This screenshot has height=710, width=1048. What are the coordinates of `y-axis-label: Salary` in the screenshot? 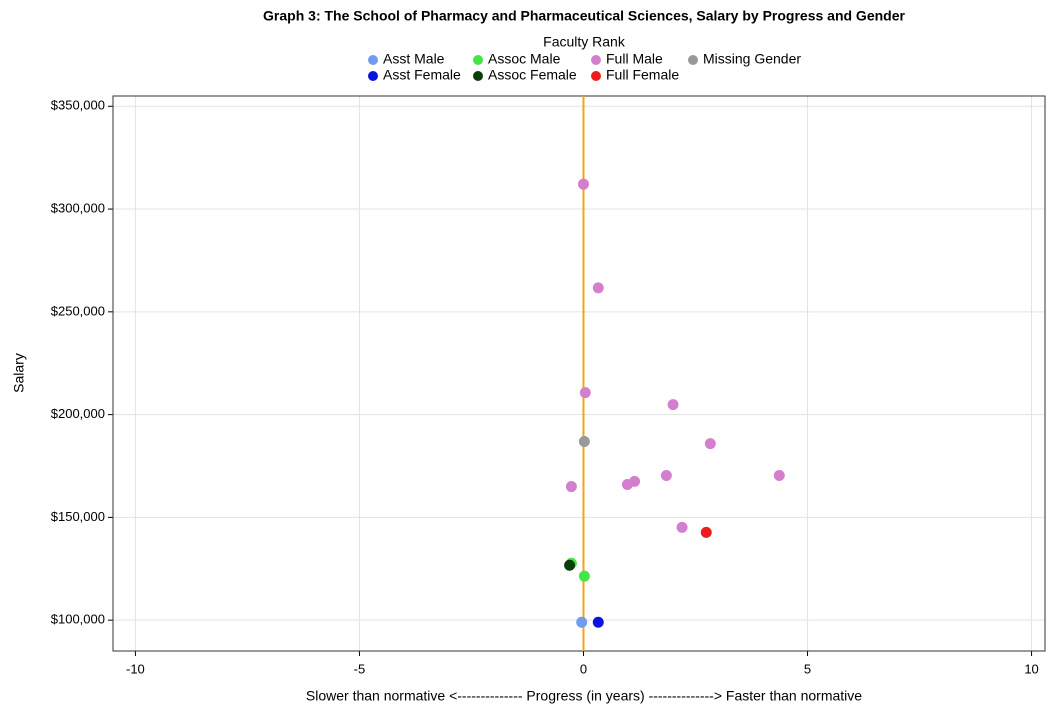 It's located at (19, 373).